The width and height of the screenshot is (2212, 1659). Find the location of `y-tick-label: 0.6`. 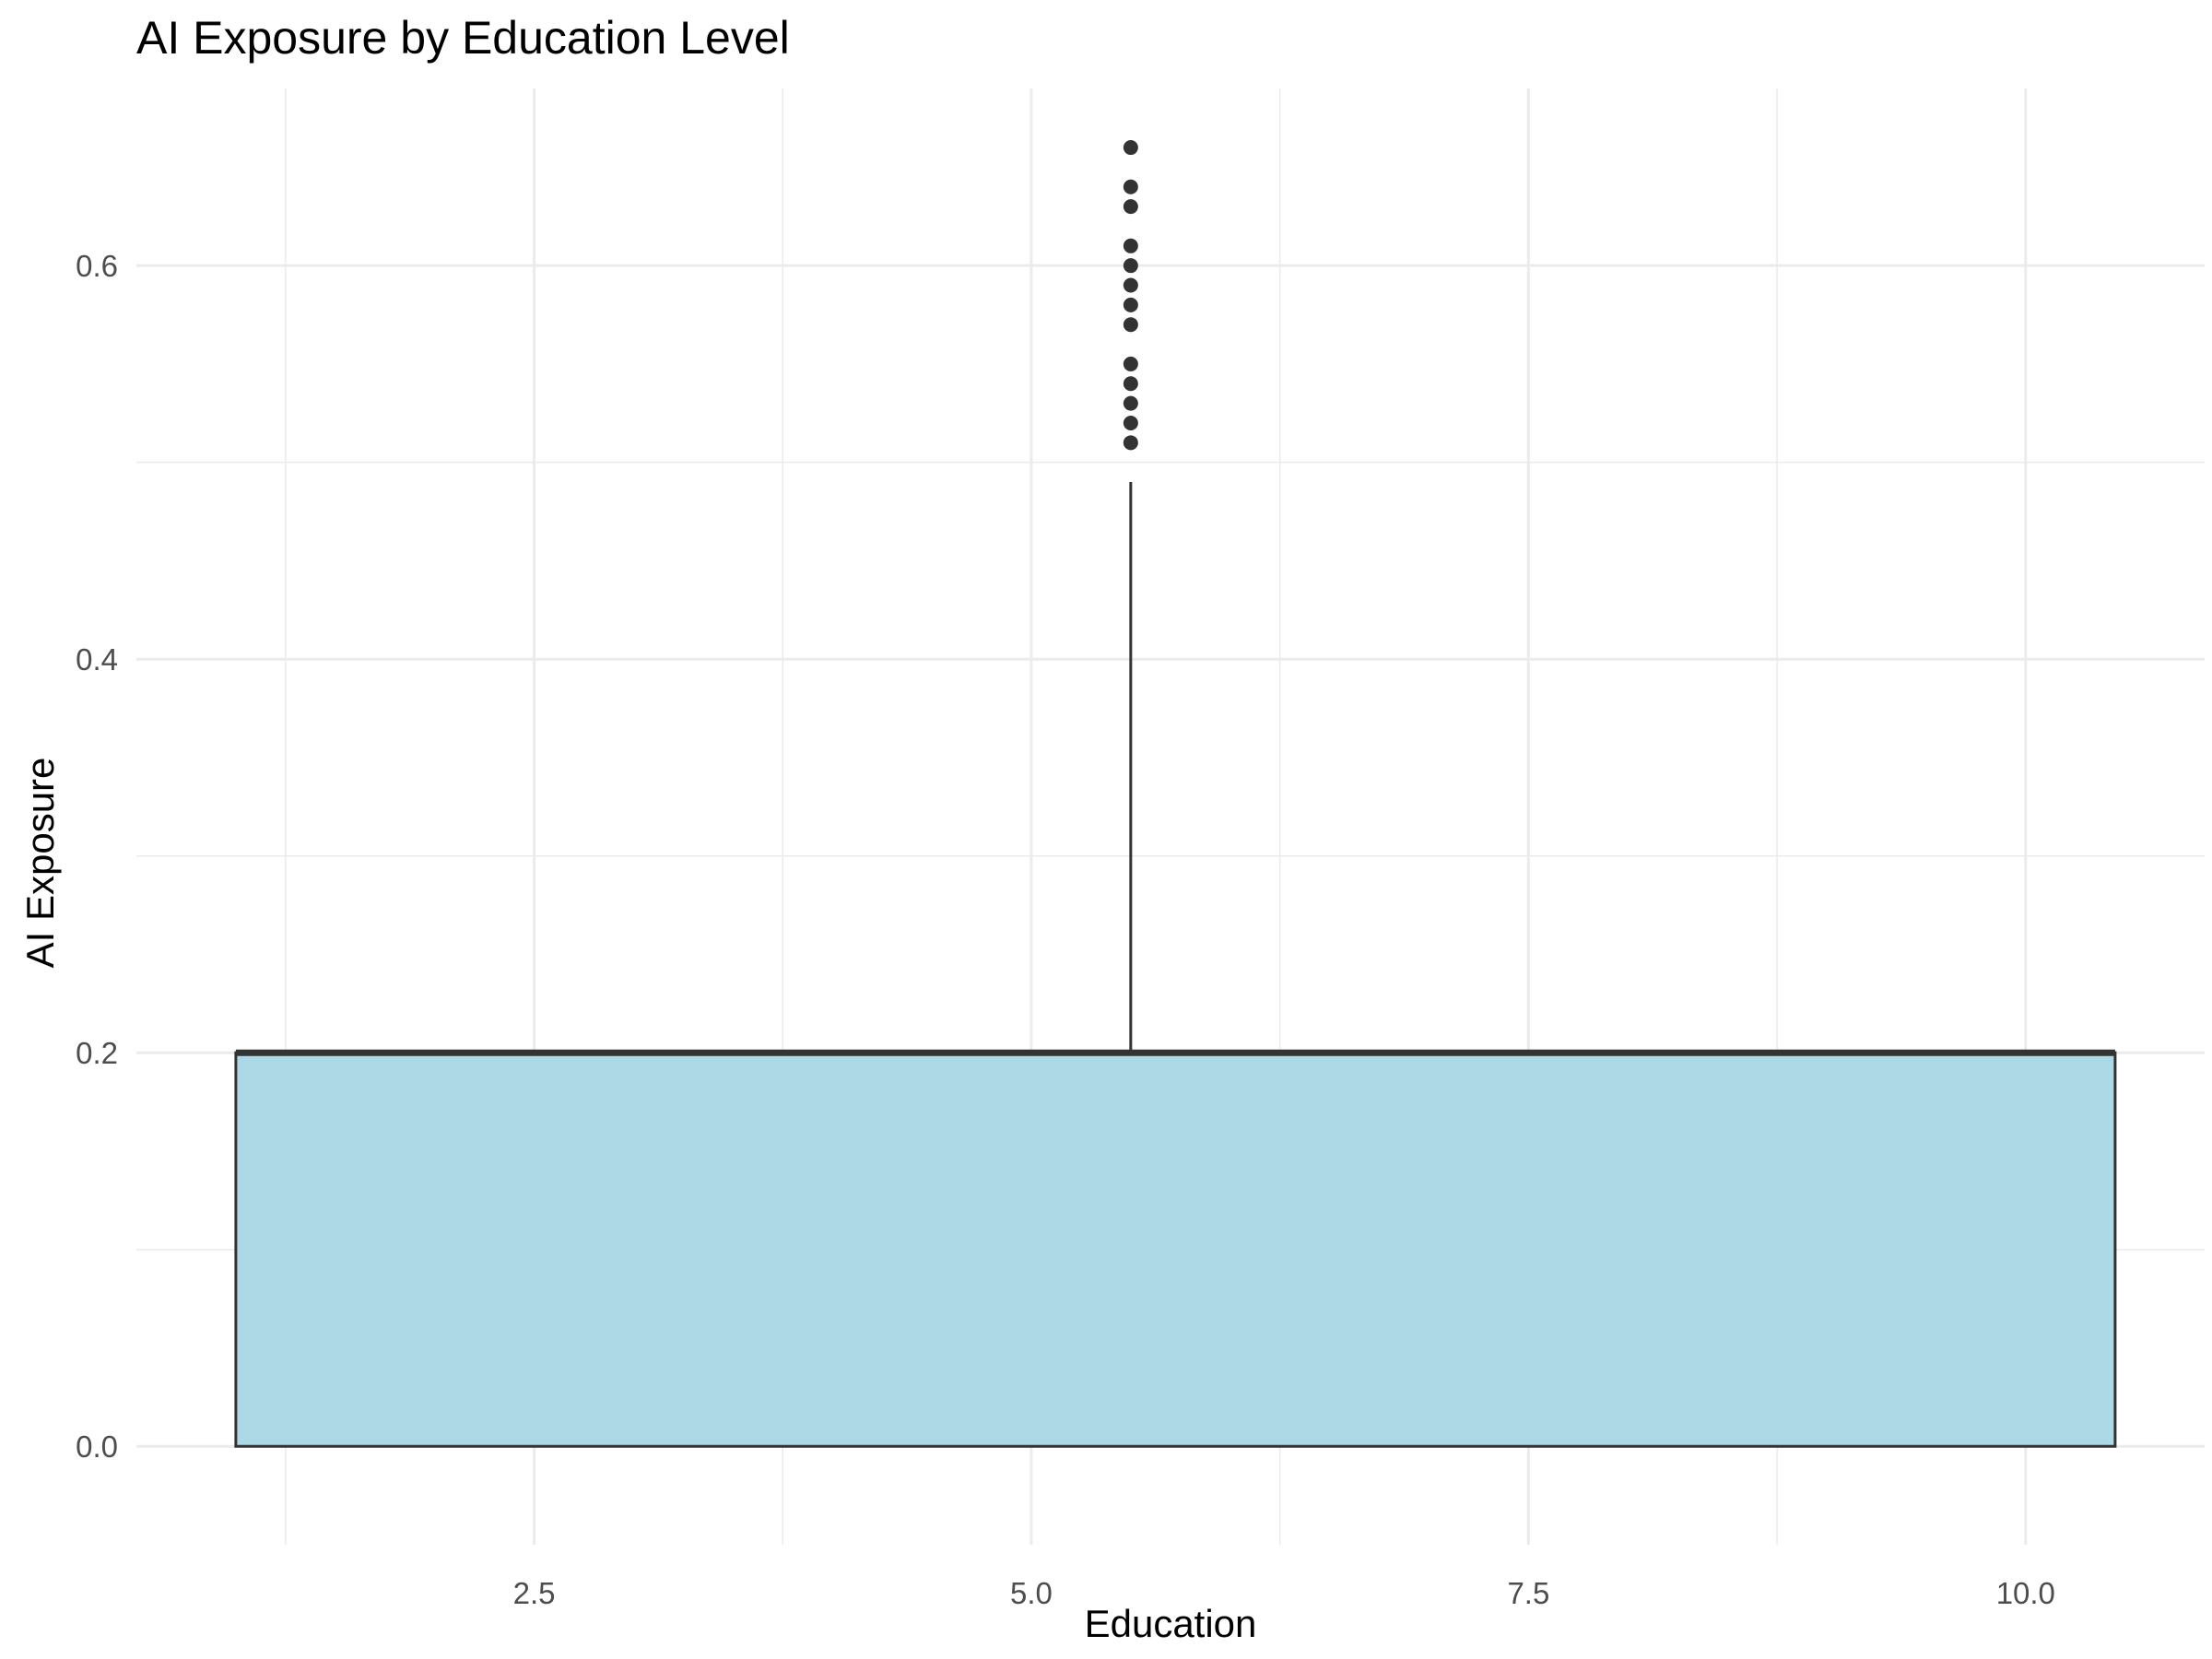

y-tick-label: 0.6 is located at coordinates (97, 266).